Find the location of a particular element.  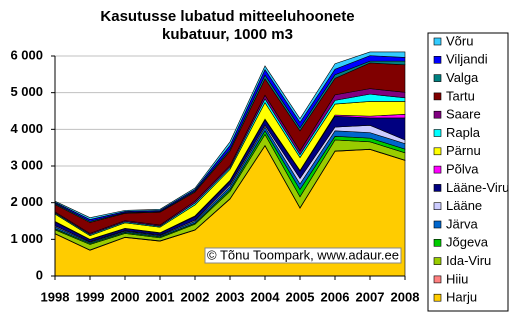

legend-label: Rapla is located at coordinates (463, 132).